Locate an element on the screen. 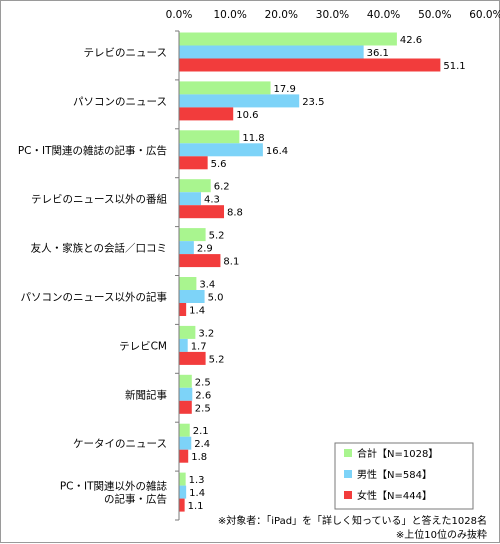  data-label: 10.6 is located at coordinates (247, 115).